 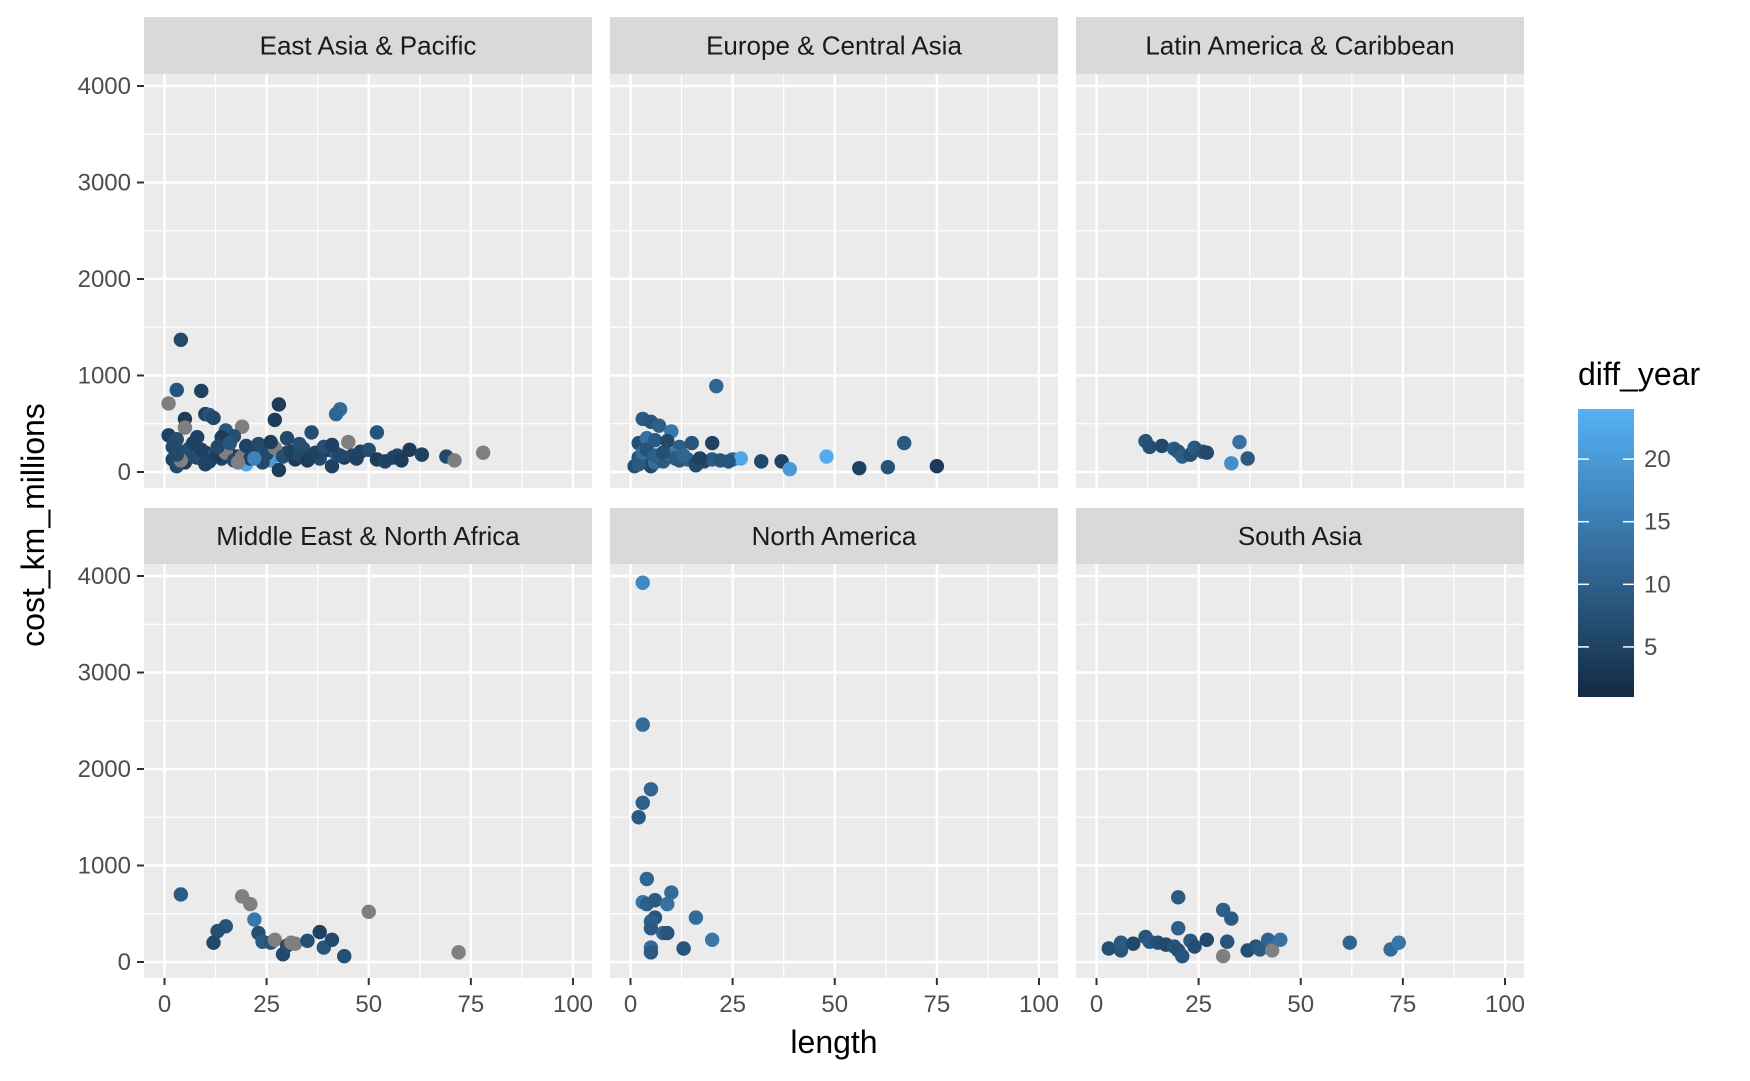 What do you see at coordinates (368, 743) in the screenshot?
I see `facet-middle-east-north-africa: Middle East & North Africa` at bounding box center [368, 743].